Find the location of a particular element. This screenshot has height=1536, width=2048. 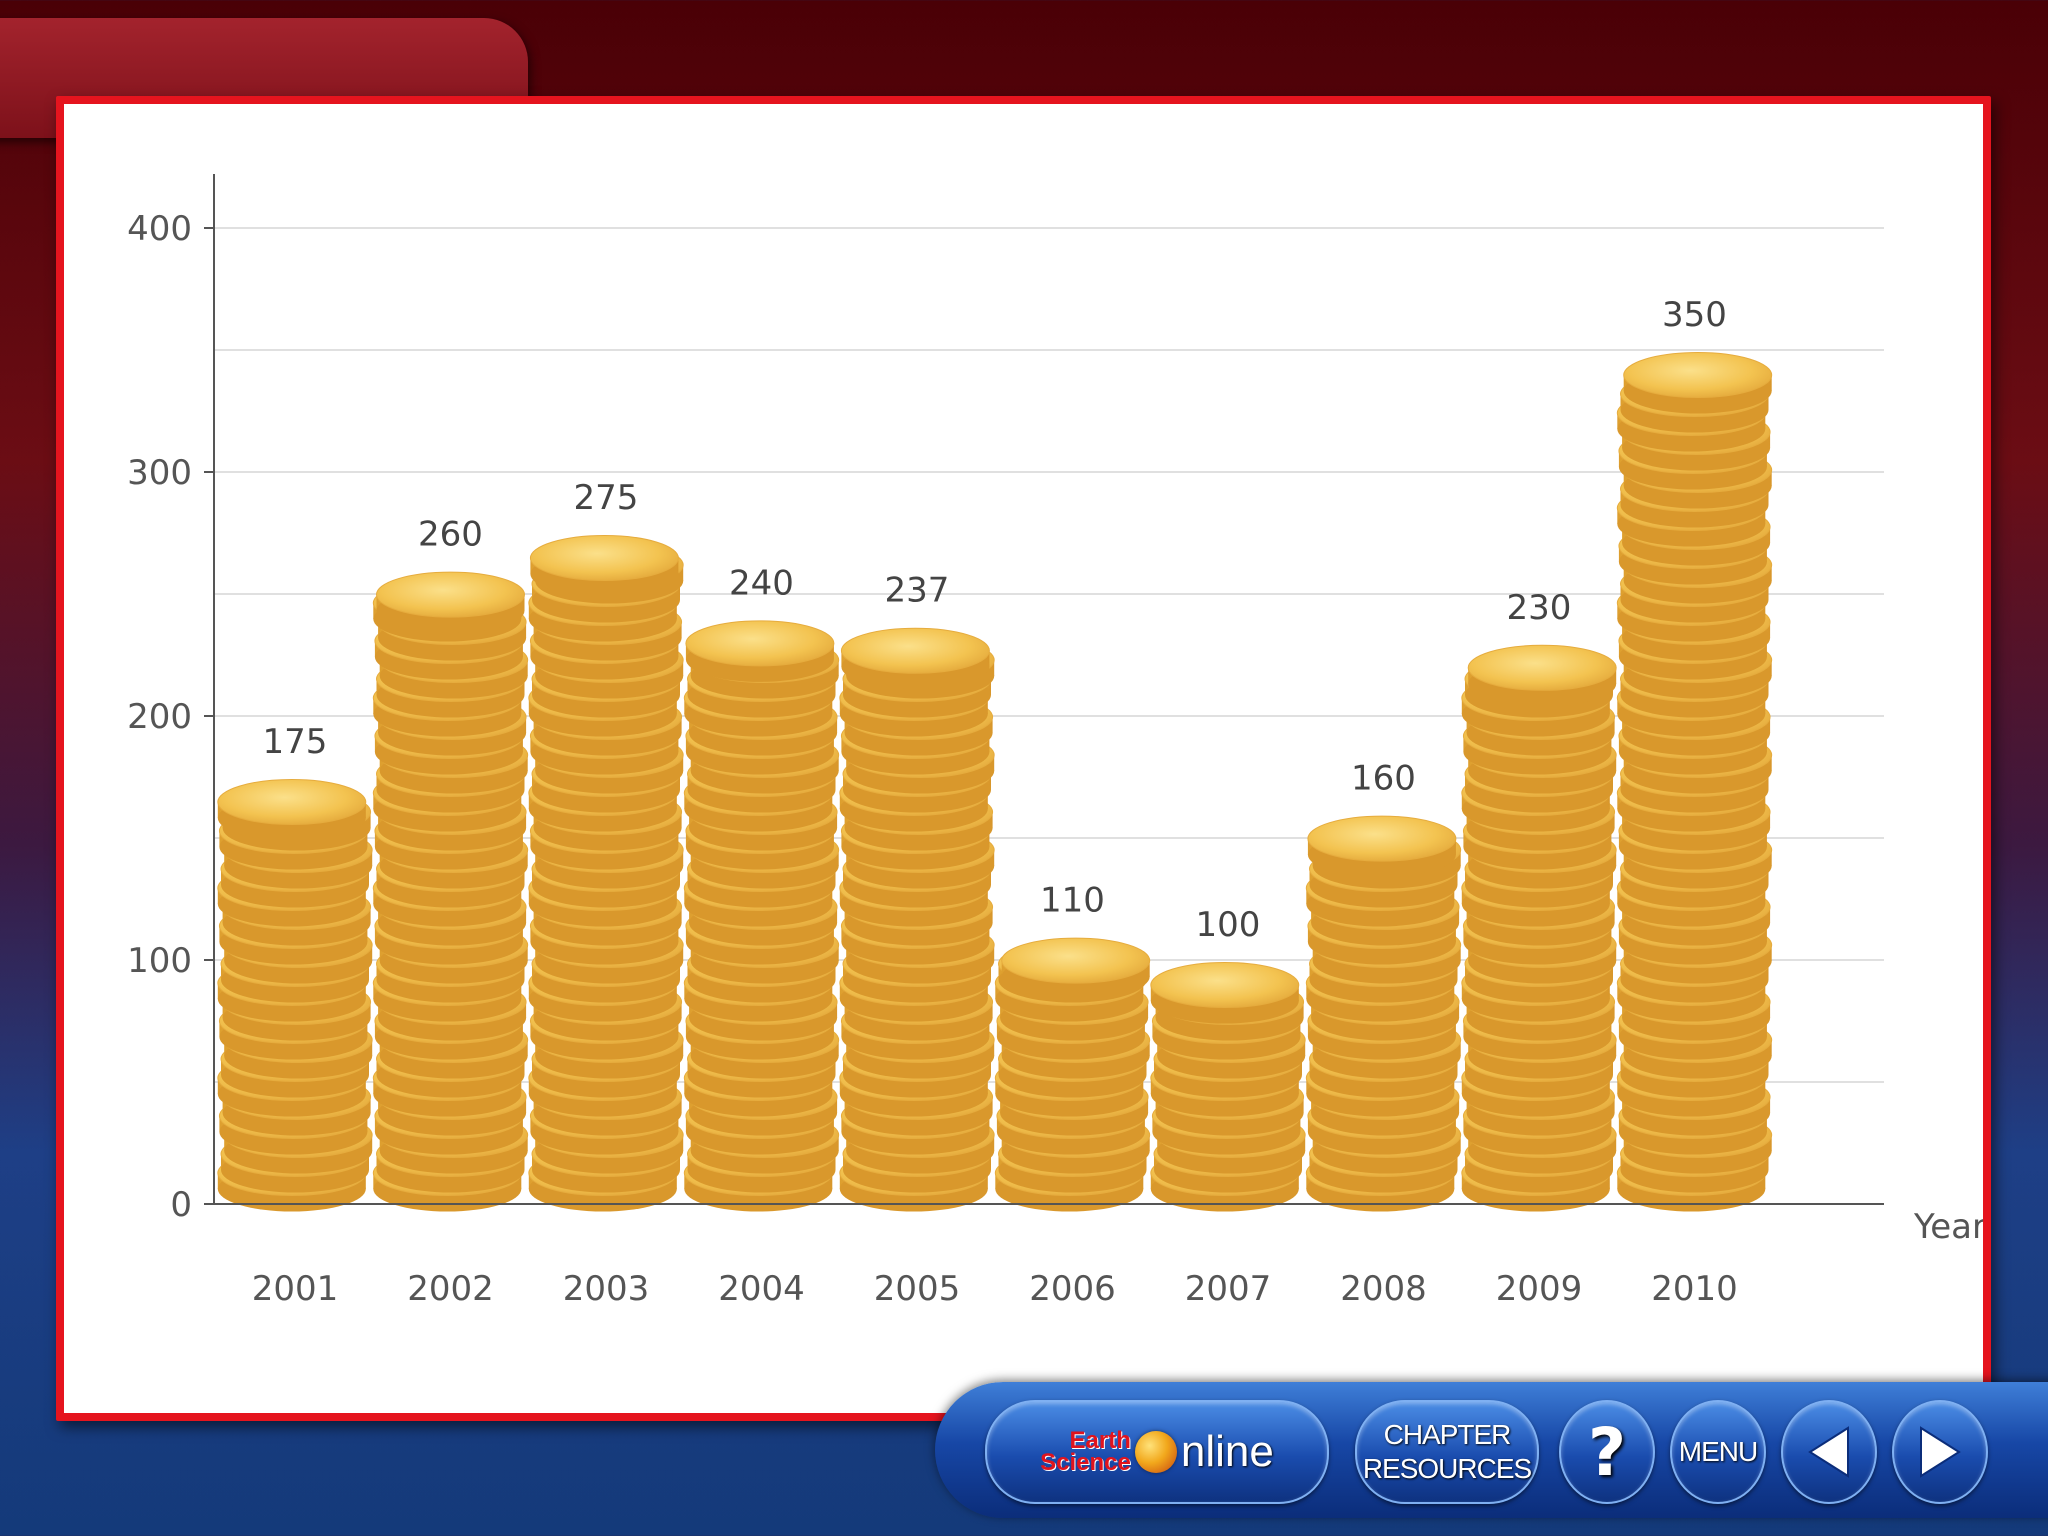

data-label: 160 is located at coordinates (1383, 779).